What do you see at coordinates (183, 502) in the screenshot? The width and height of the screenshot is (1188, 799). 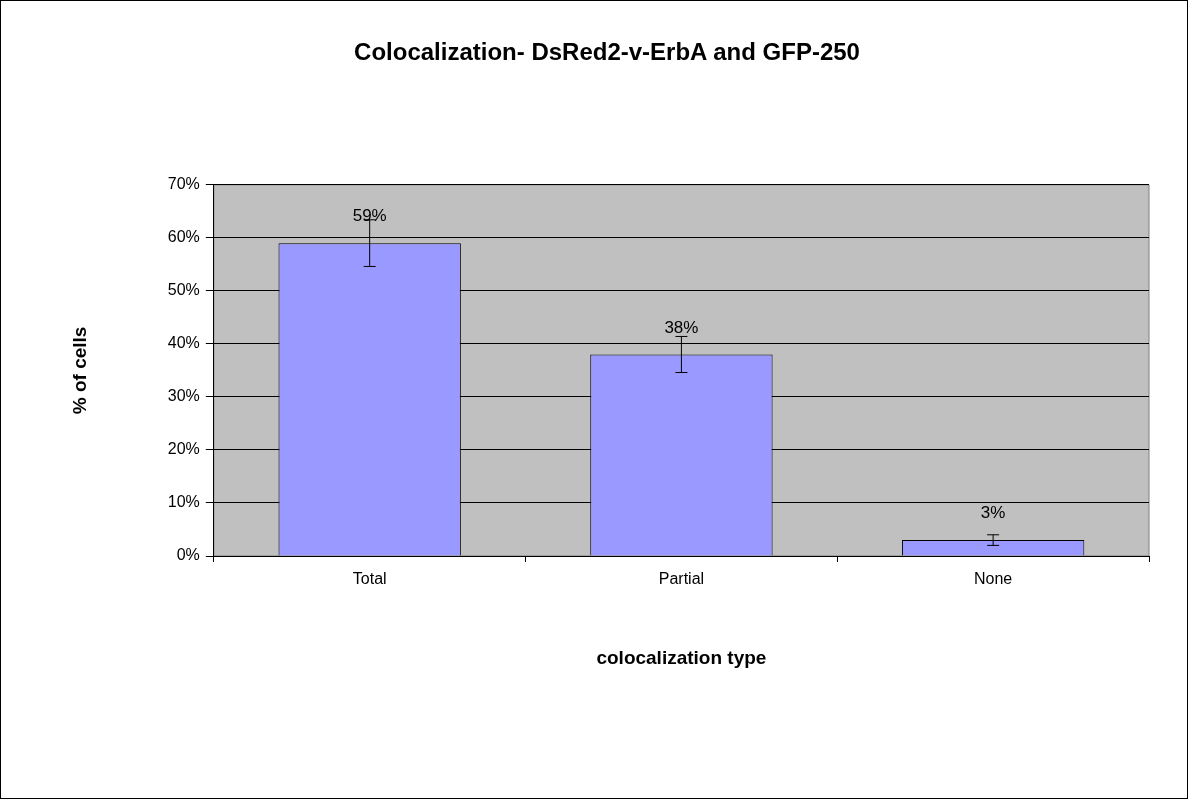 I see `y-tick-label: 10%` at bounding box center [183, 502].